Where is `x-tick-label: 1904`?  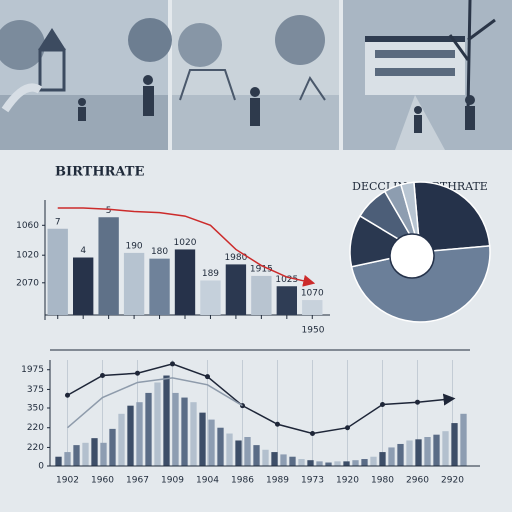 x-tick-label: 1904 is located at coordinates (207, 481).